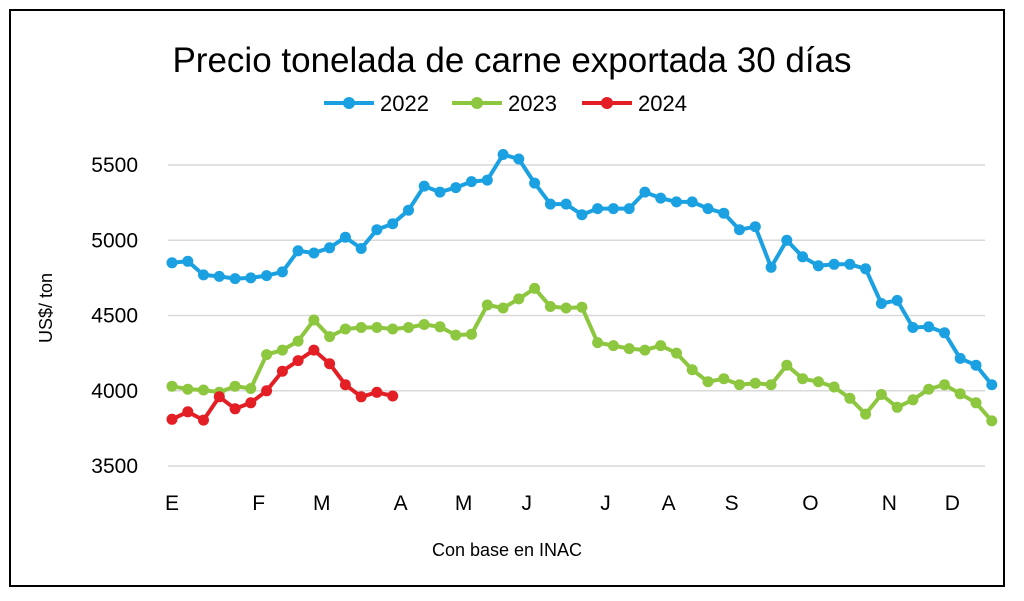 The image size is (1024, 601). What do you see at coordinates (669, 503) in the screenshot?
I see `x-tick-label: A` at bounding box center [669, 503].